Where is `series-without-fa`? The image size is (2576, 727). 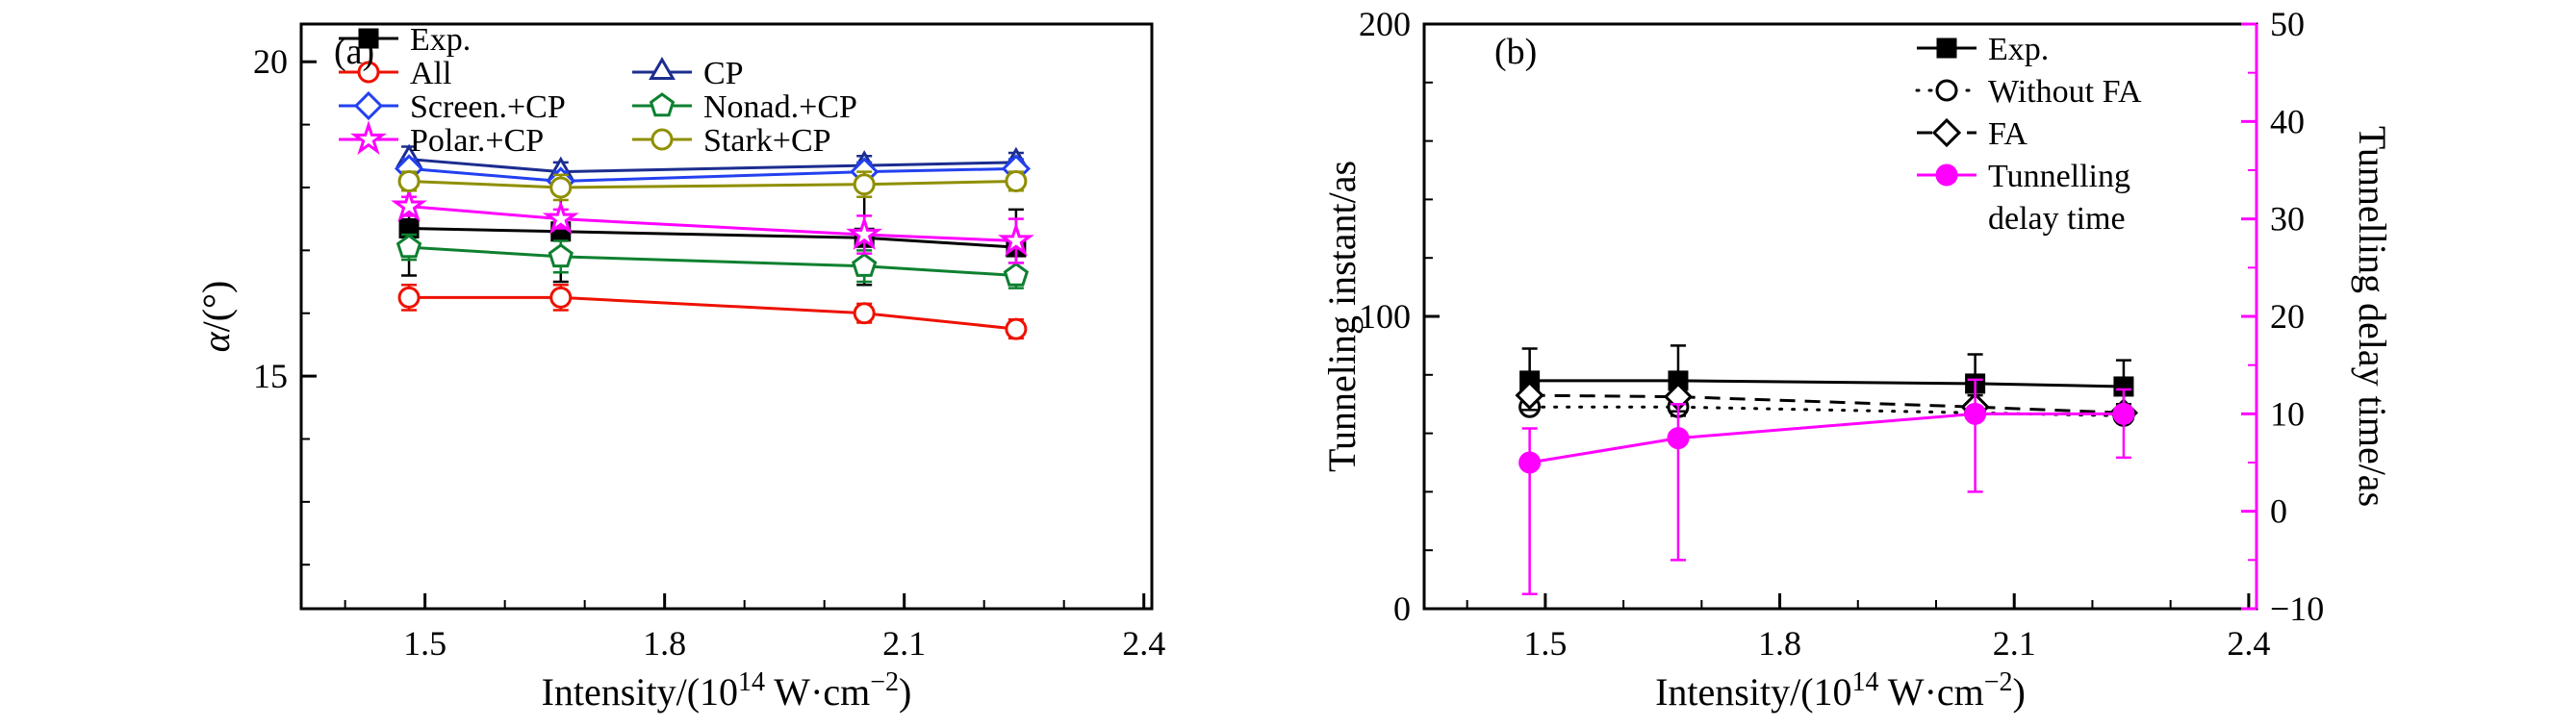
series-without-fa is located at coordinates (1826, 411).